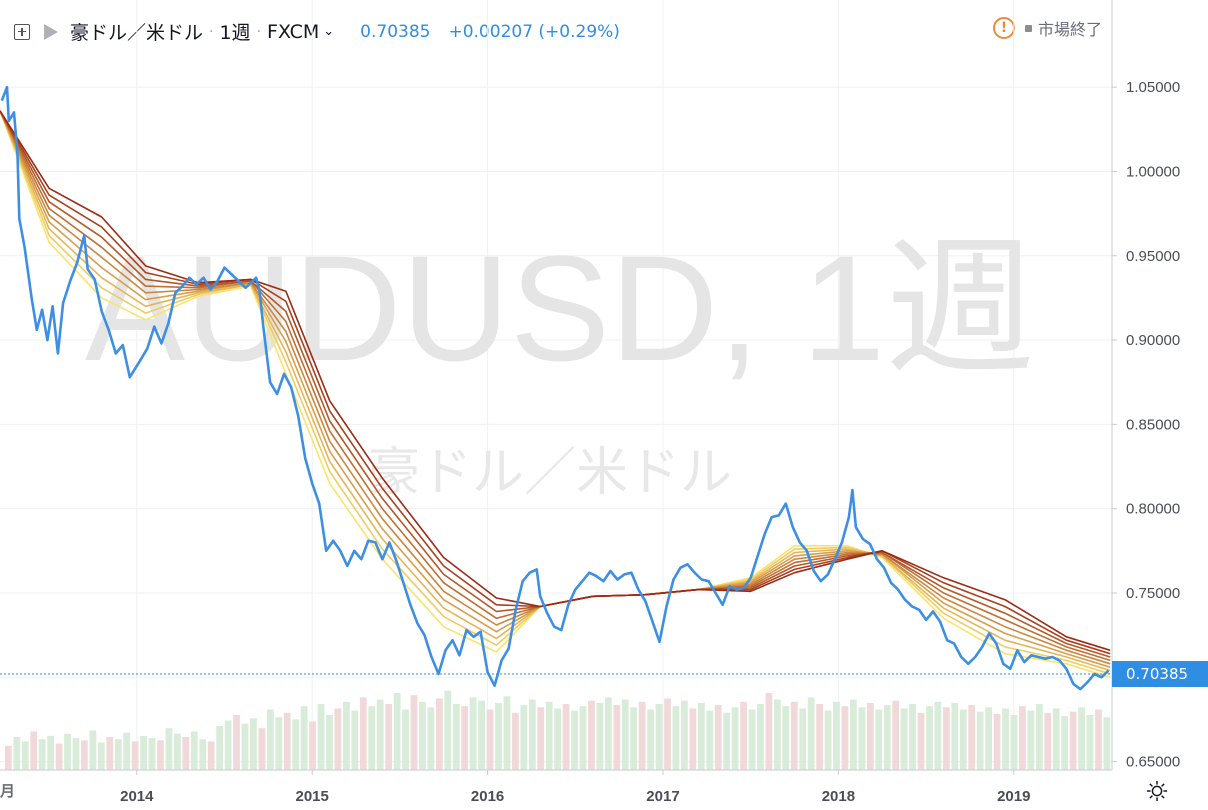  What do you see at coordinates (137, 796) in the screenshot?
I see `x-tick-label: 2014` at bounding box center [137, 796].